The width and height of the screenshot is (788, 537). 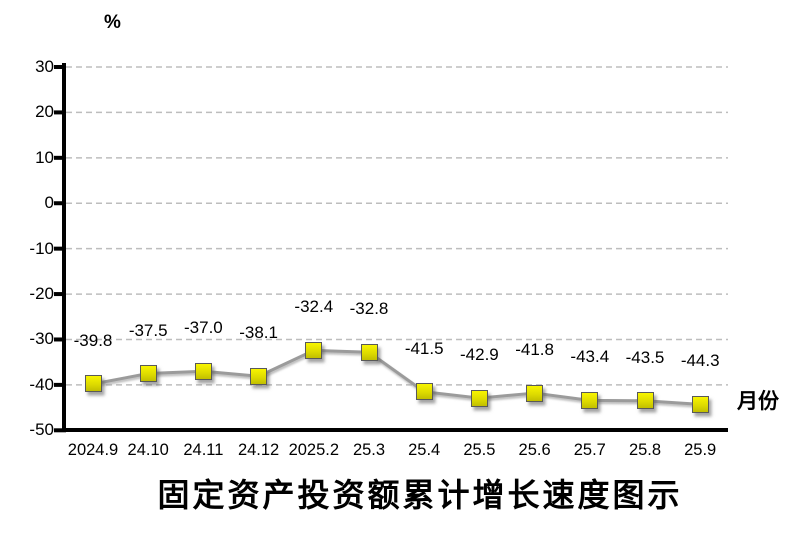 What do you see at coordinates (148, 450) in the screenshot?
I see `x-axis-tick-label: 24.10` at bounding box center [148, 450].